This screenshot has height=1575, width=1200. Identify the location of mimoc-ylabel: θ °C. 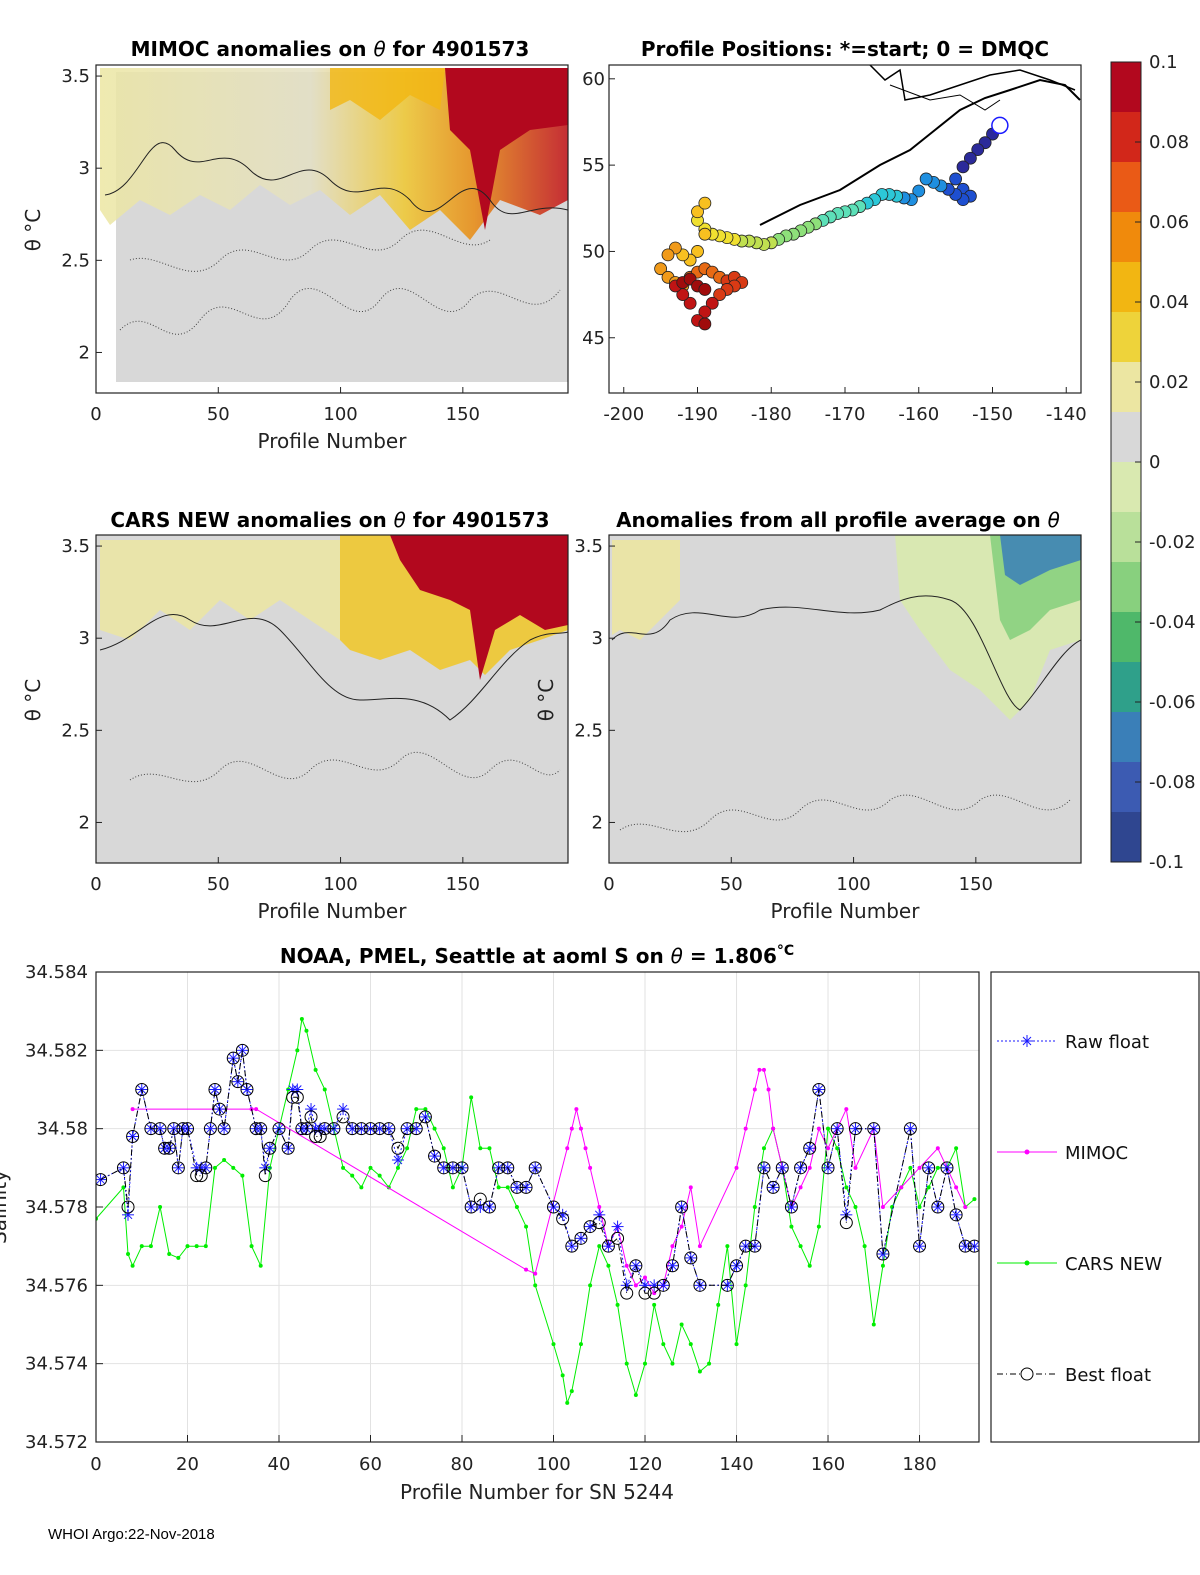
(33, 230).